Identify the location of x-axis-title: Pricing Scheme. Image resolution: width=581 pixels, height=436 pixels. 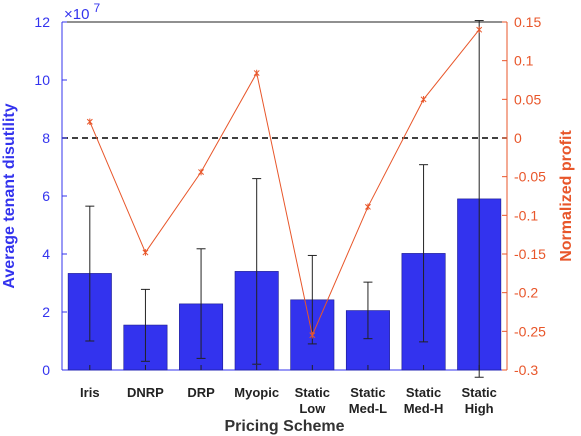
(284, 426).